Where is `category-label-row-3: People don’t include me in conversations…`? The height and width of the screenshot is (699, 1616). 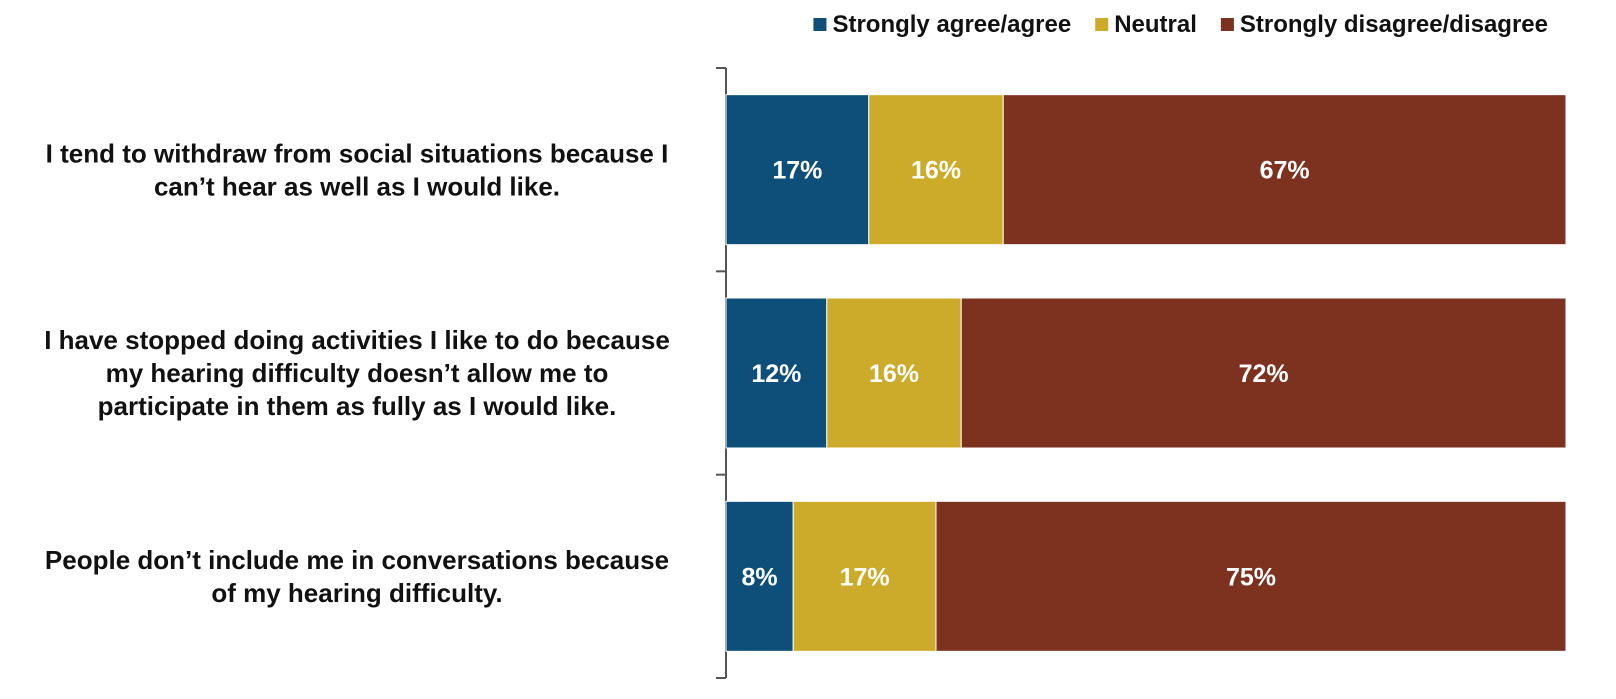 category-label-row-3: People don’t include me in conversations… is located at coordinates (357, 576).